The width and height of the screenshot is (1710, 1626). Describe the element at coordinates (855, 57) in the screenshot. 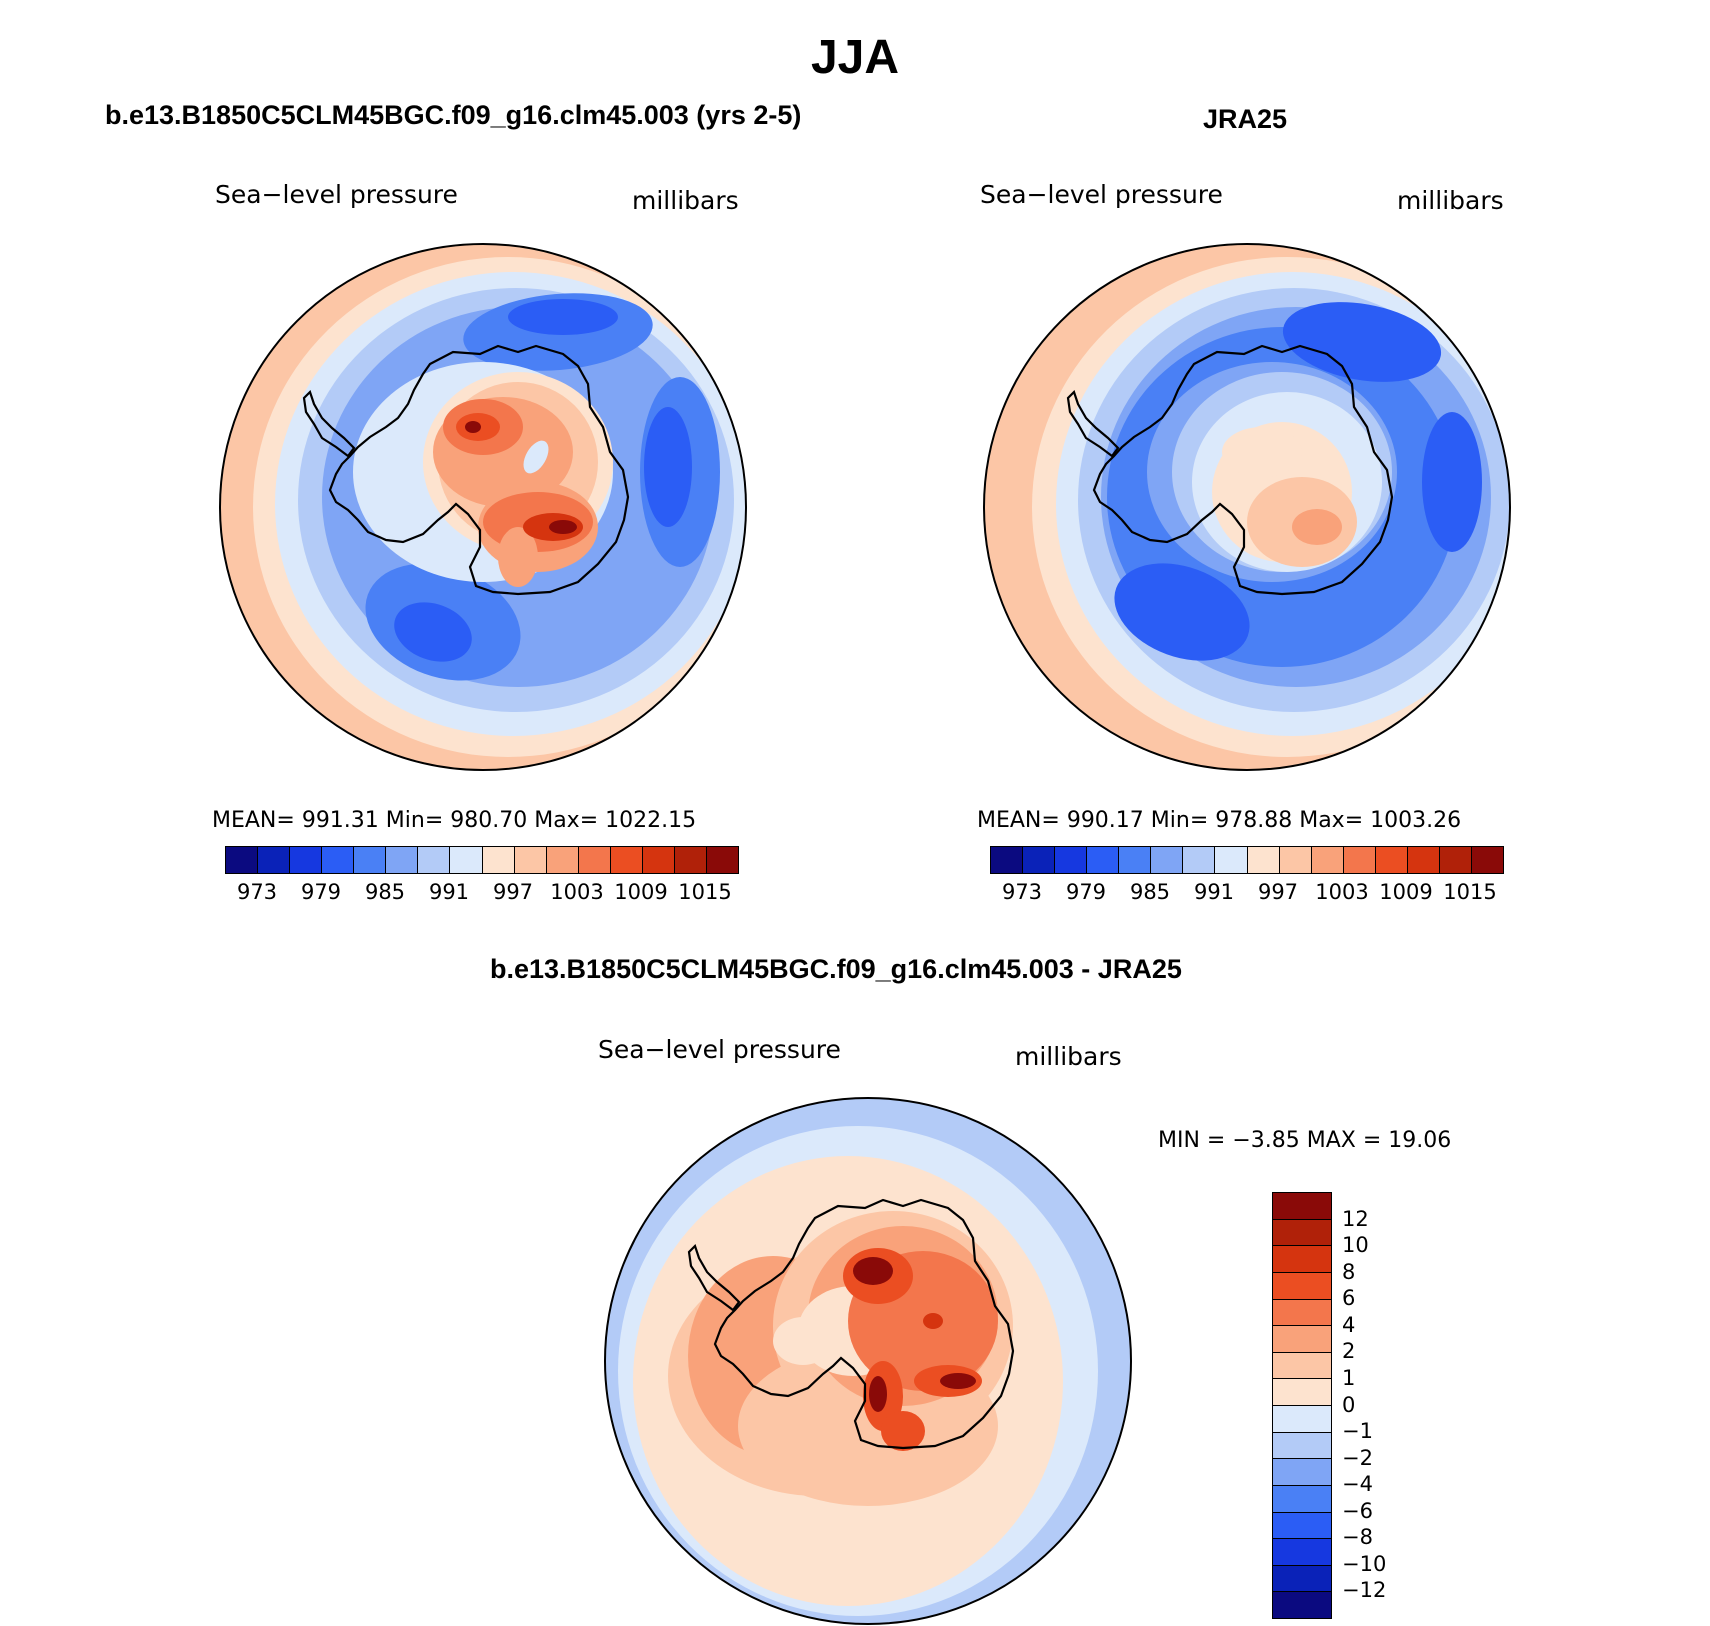

I see `main-title: JJA` at that location.